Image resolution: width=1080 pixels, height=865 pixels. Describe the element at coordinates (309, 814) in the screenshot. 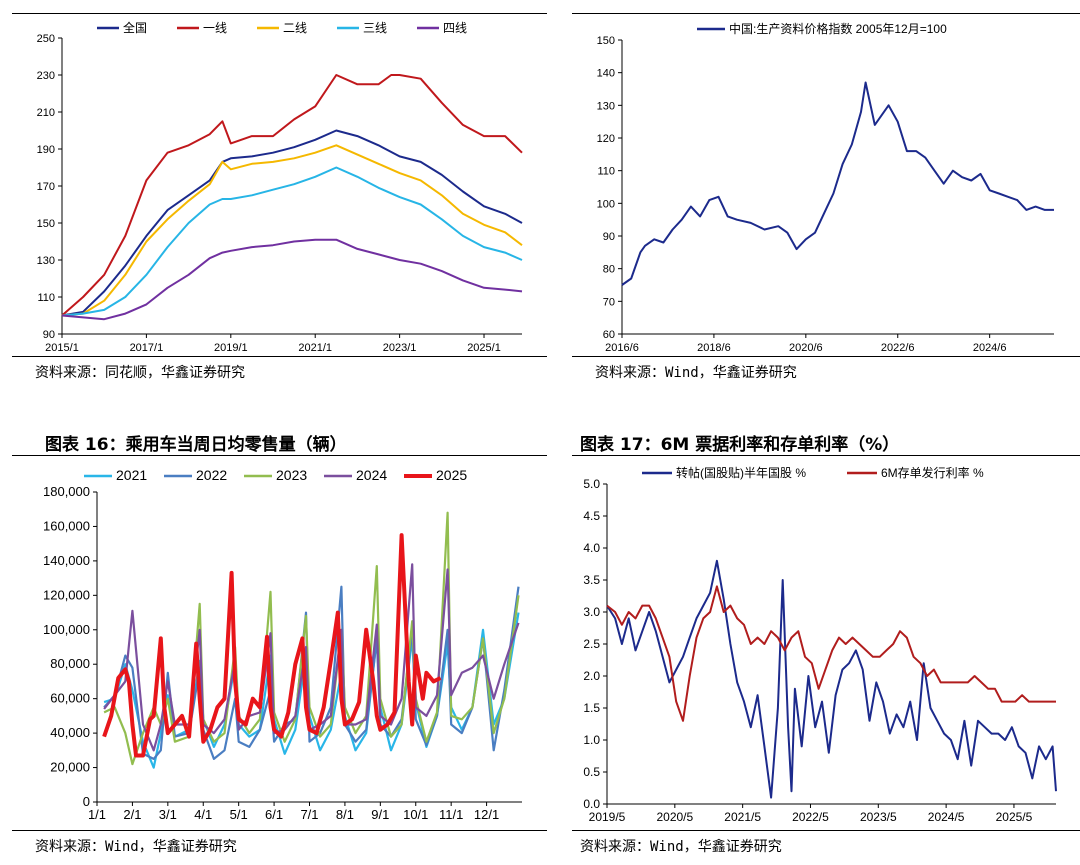

I see `x-tick-label: 7/1` at that location.